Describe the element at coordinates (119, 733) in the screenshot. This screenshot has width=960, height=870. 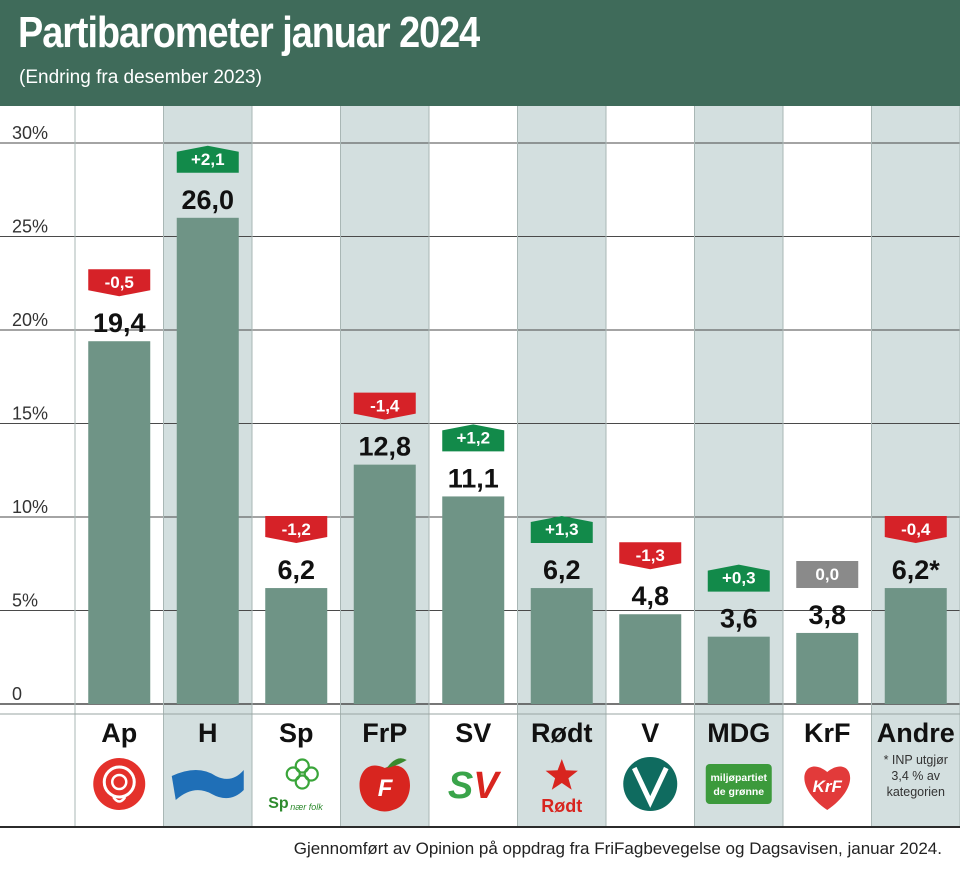
I see `party-name-Ap: Ap` at that location.